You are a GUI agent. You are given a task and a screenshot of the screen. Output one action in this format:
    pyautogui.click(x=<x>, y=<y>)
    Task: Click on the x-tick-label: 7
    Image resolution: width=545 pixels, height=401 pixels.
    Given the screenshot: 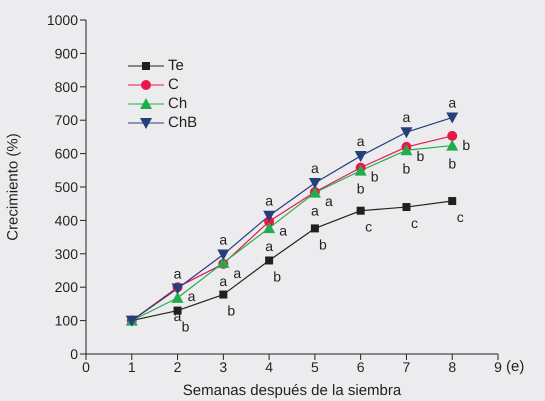 What is the action you would take?
    pyautogui.click(x=406, y=366)
    